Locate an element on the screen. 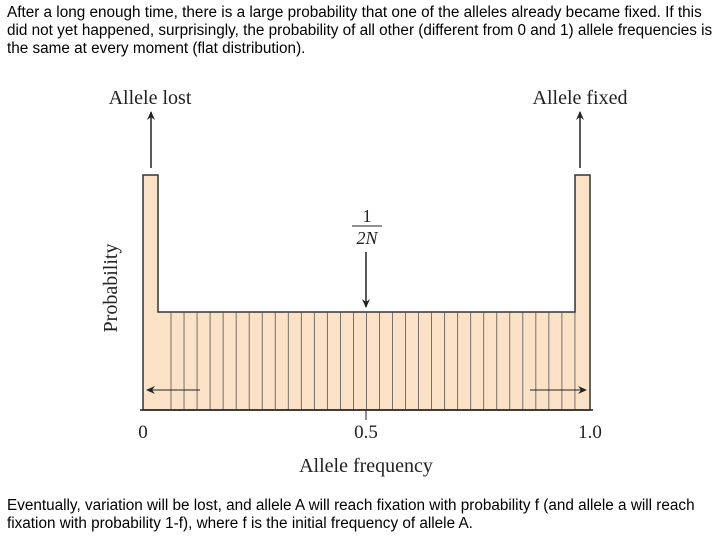 Image resolution: width=720 pixels, height=540 pixels. marker-denominator: 2N is located at coordinates (367, 238).